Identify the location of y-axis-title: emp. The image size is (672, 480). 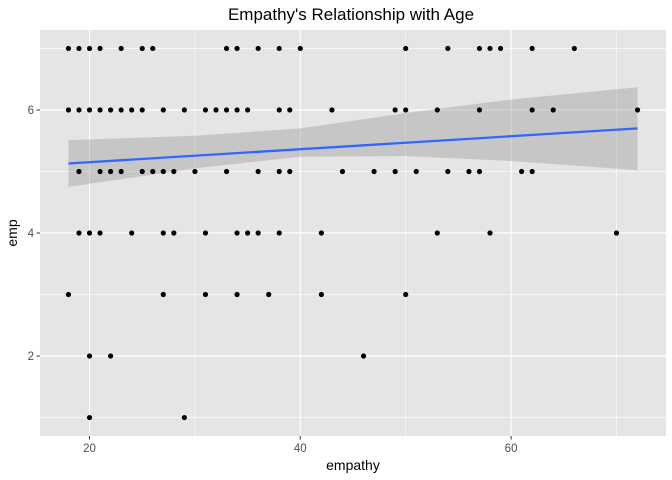
(12, 232).